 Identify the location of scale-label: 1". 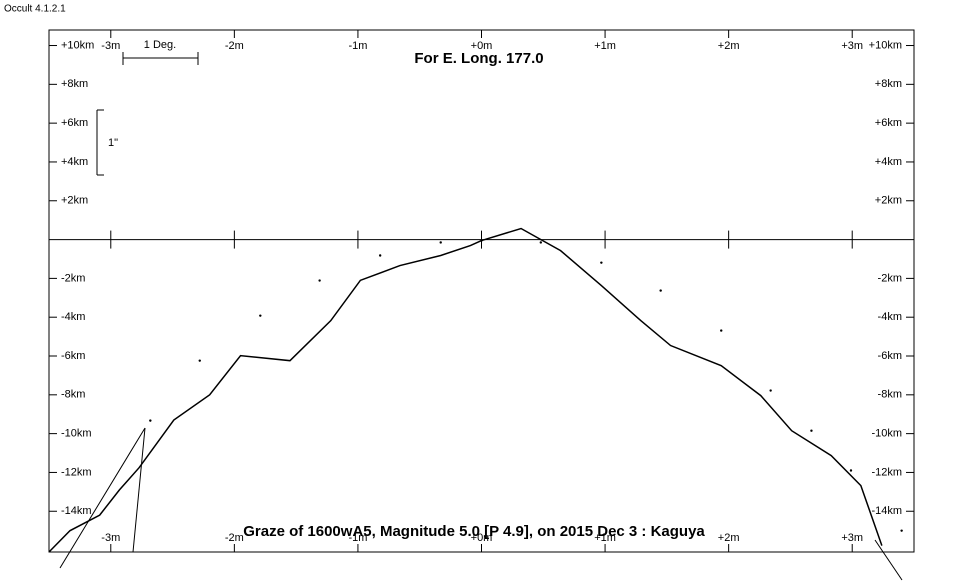
(113, 143).